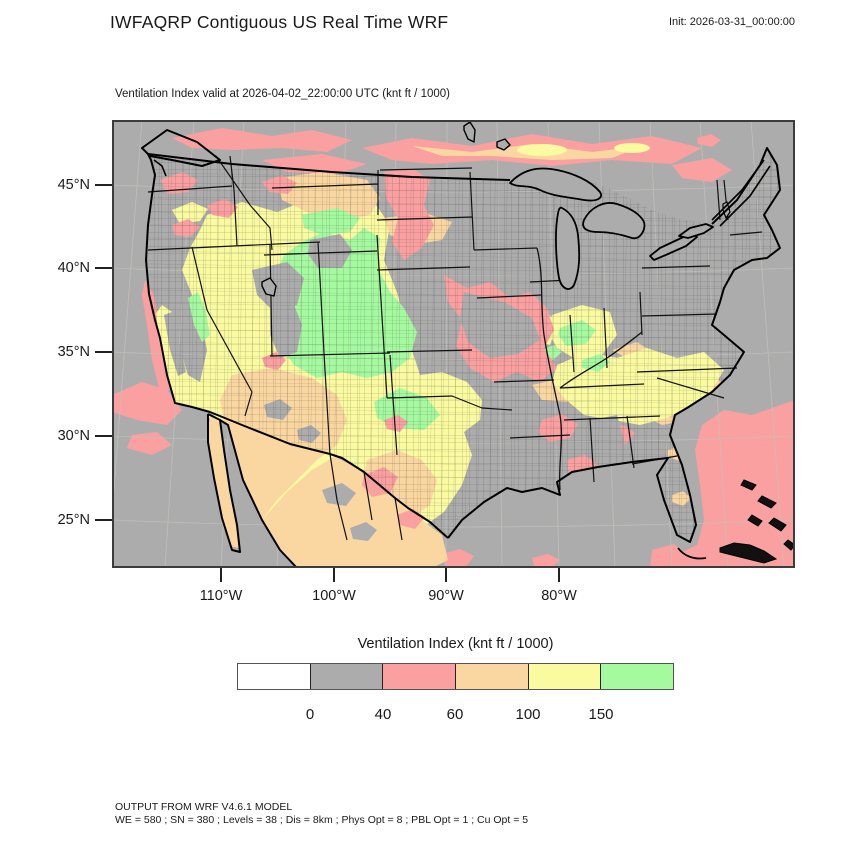 This screenshot has height=850, width=850. Describe the element at coordinates (446, 596) in the screenshot. I see `lon-tick-label: 90°W` at that location.